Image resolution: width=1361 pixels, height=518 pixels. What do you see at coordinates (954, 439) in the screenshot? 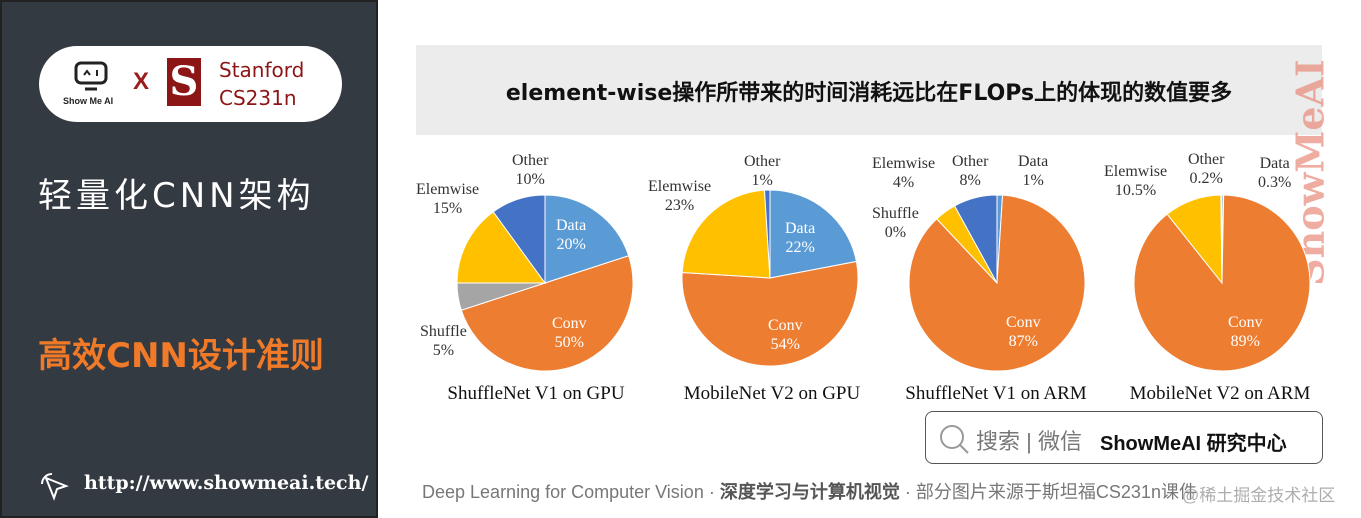
I see `search-icon` at bounding box center [954, 439].